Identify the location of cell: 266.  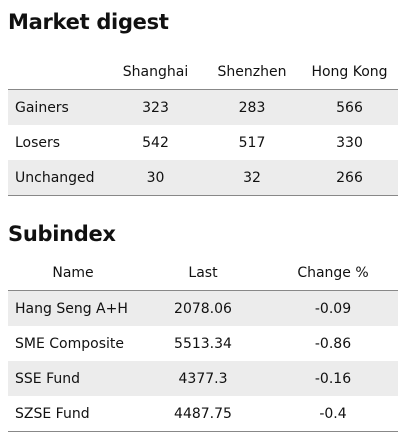
(349, 178).